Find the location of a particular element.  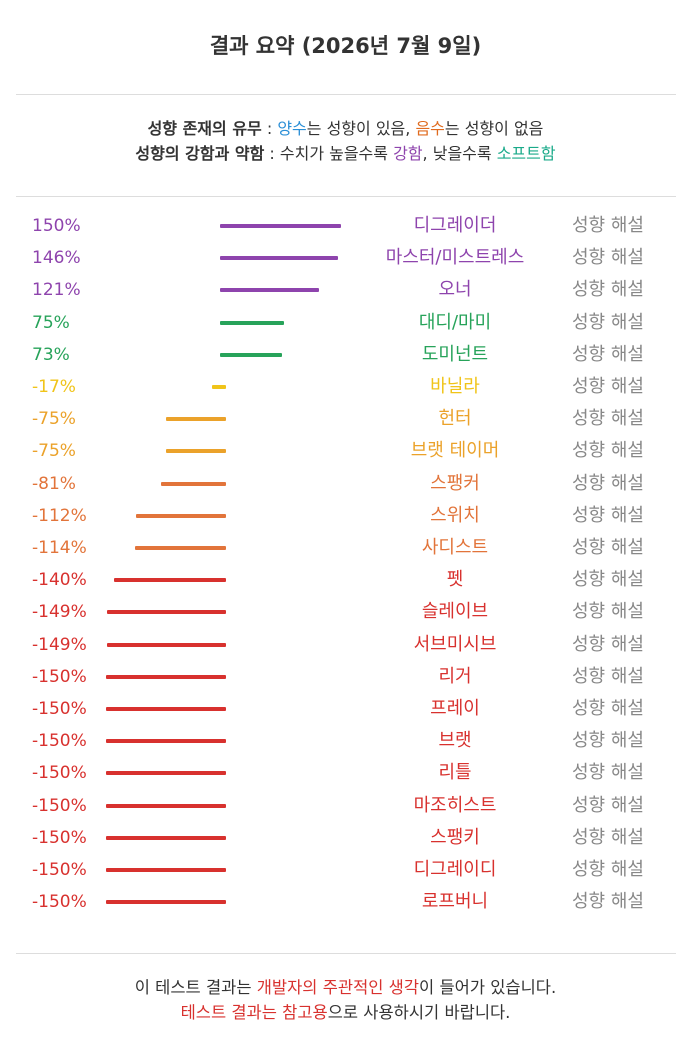

result-name: 로프버니 is located at coordinates (455, 902).